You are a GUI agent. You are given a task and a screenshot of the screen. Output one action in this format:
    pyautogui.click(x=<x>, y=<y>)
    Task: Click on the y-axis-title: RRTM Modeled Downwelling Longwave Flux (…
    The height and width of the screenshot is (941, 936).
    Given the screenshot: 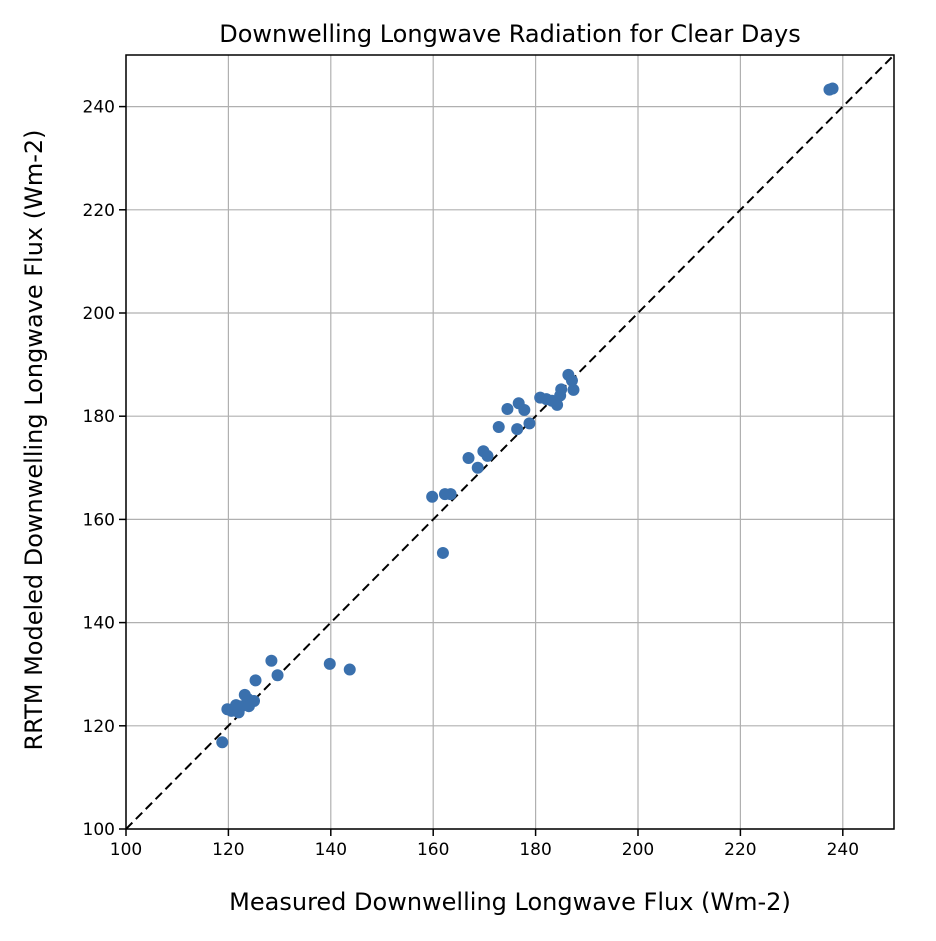 What is the action you would take?
    pyautogui.click(x=34, y=439)
    